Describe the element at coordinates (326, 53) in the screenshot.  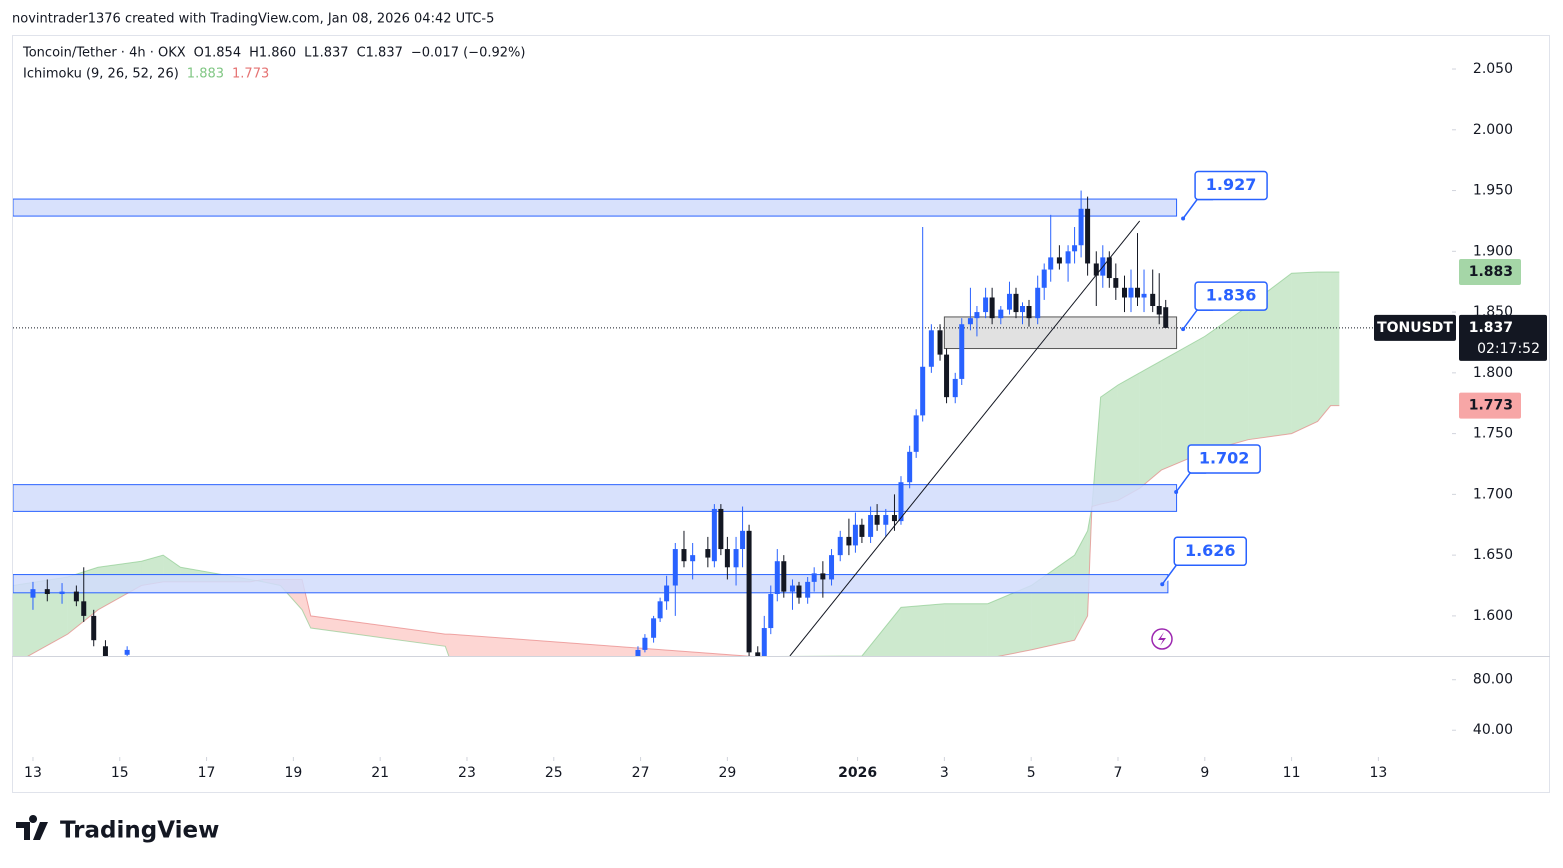
I see `legend-low: L1.837` at that location.